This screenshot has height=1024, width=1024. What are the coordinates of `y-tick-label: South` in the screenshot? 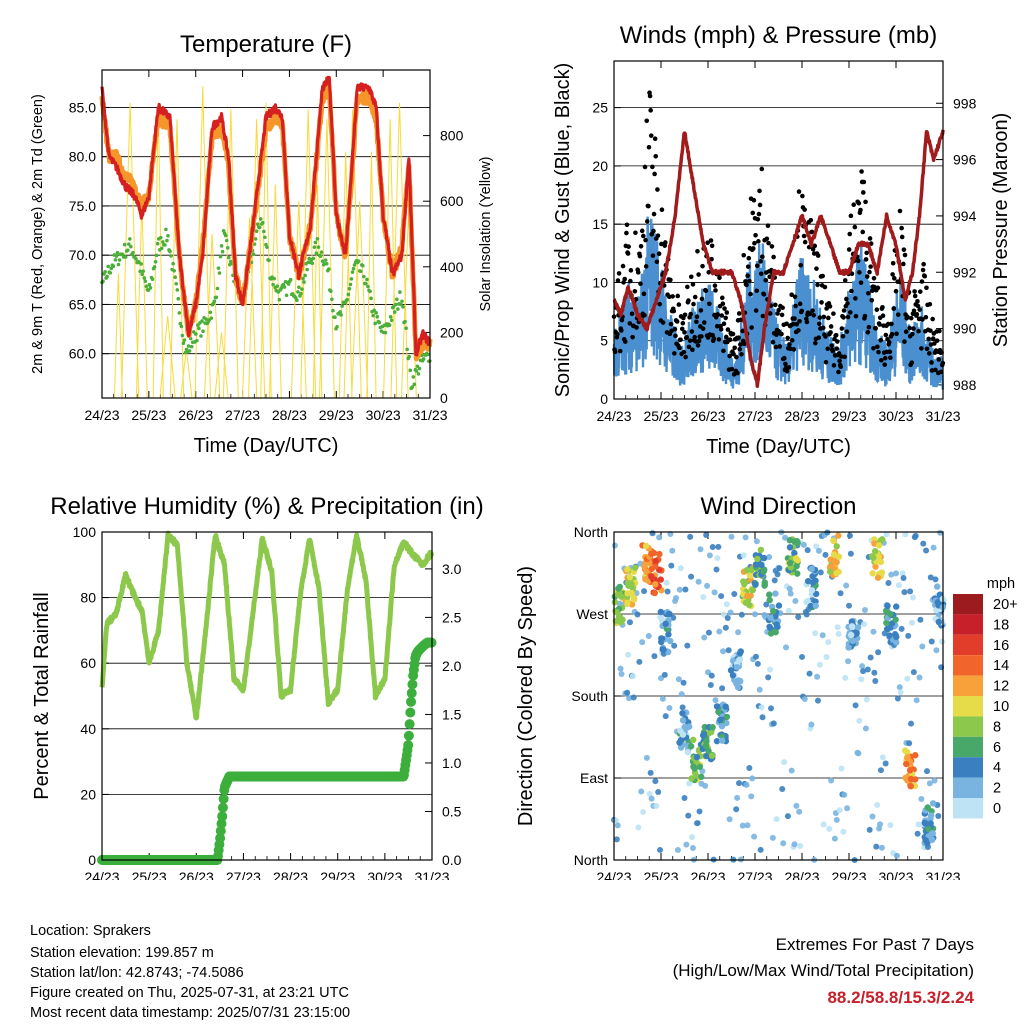 It's located at (589, 696).